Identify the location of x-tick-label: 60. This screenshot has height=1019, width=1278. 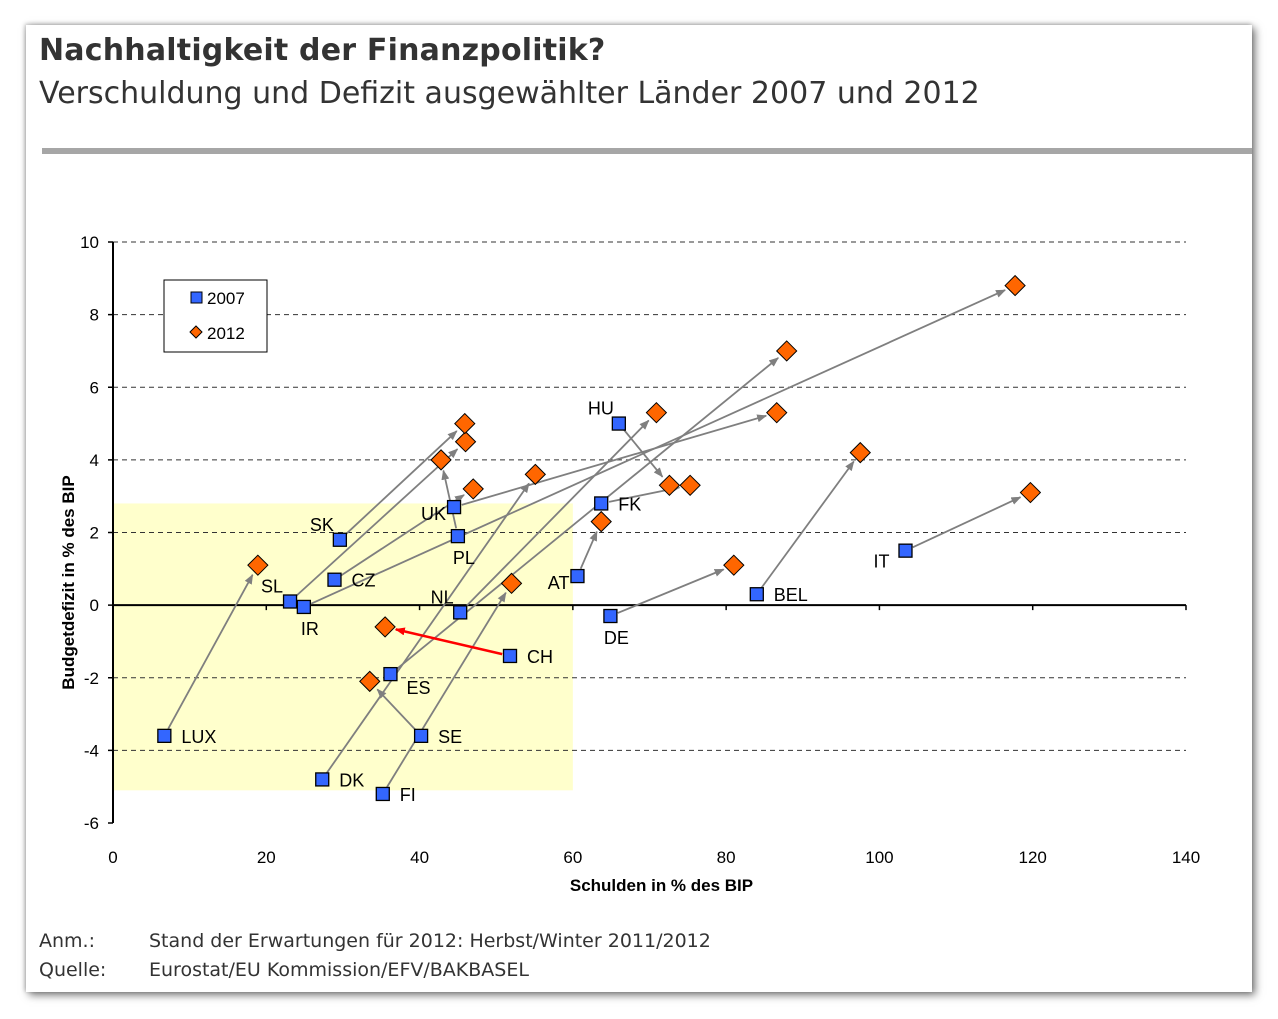
(572, 857).